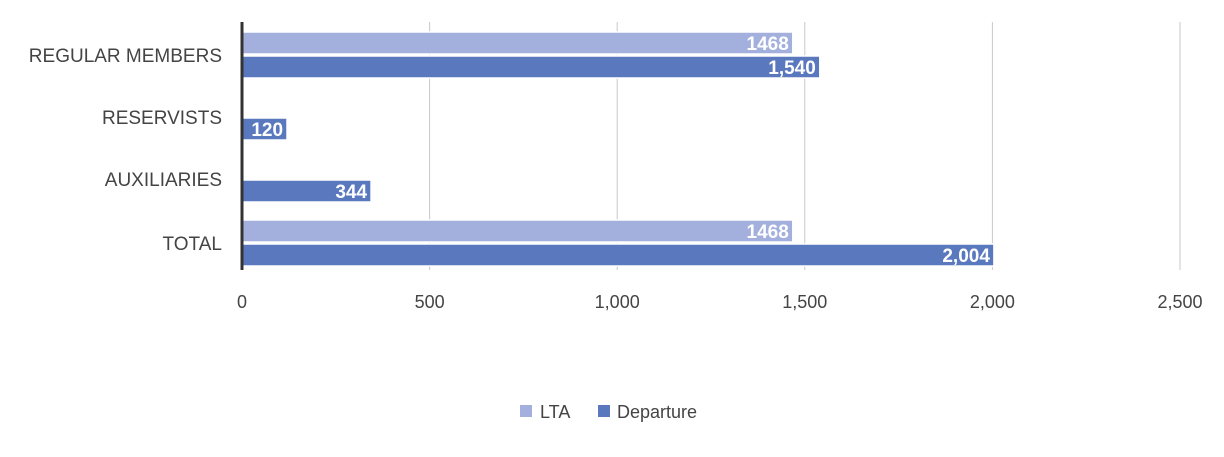  Describe the element at coordinates (604, 411) in the screenshot. I see `legend-swatch-departure` at that location.